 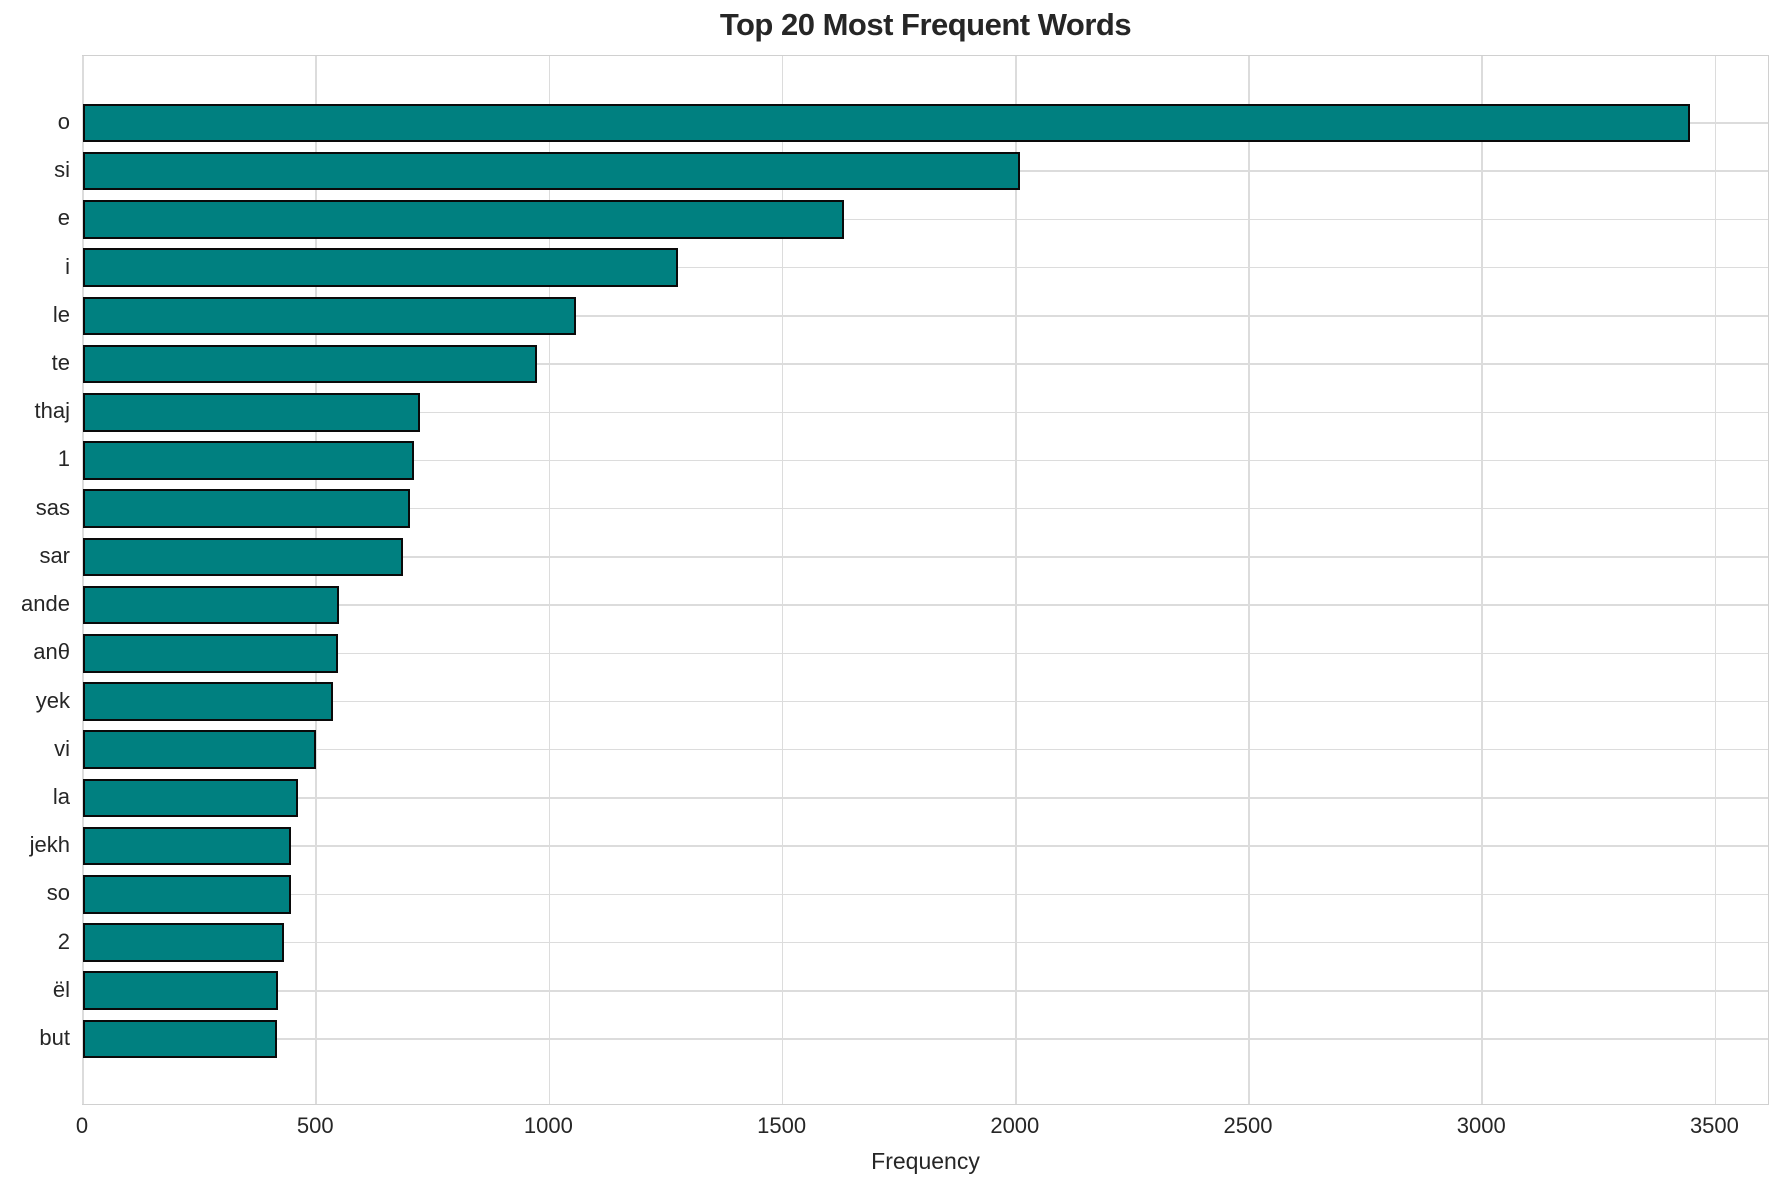 What do you see at coordinates (61, 796) in the screenshot?
I see `y-tick-label: la` at bounding box center [61, 796].